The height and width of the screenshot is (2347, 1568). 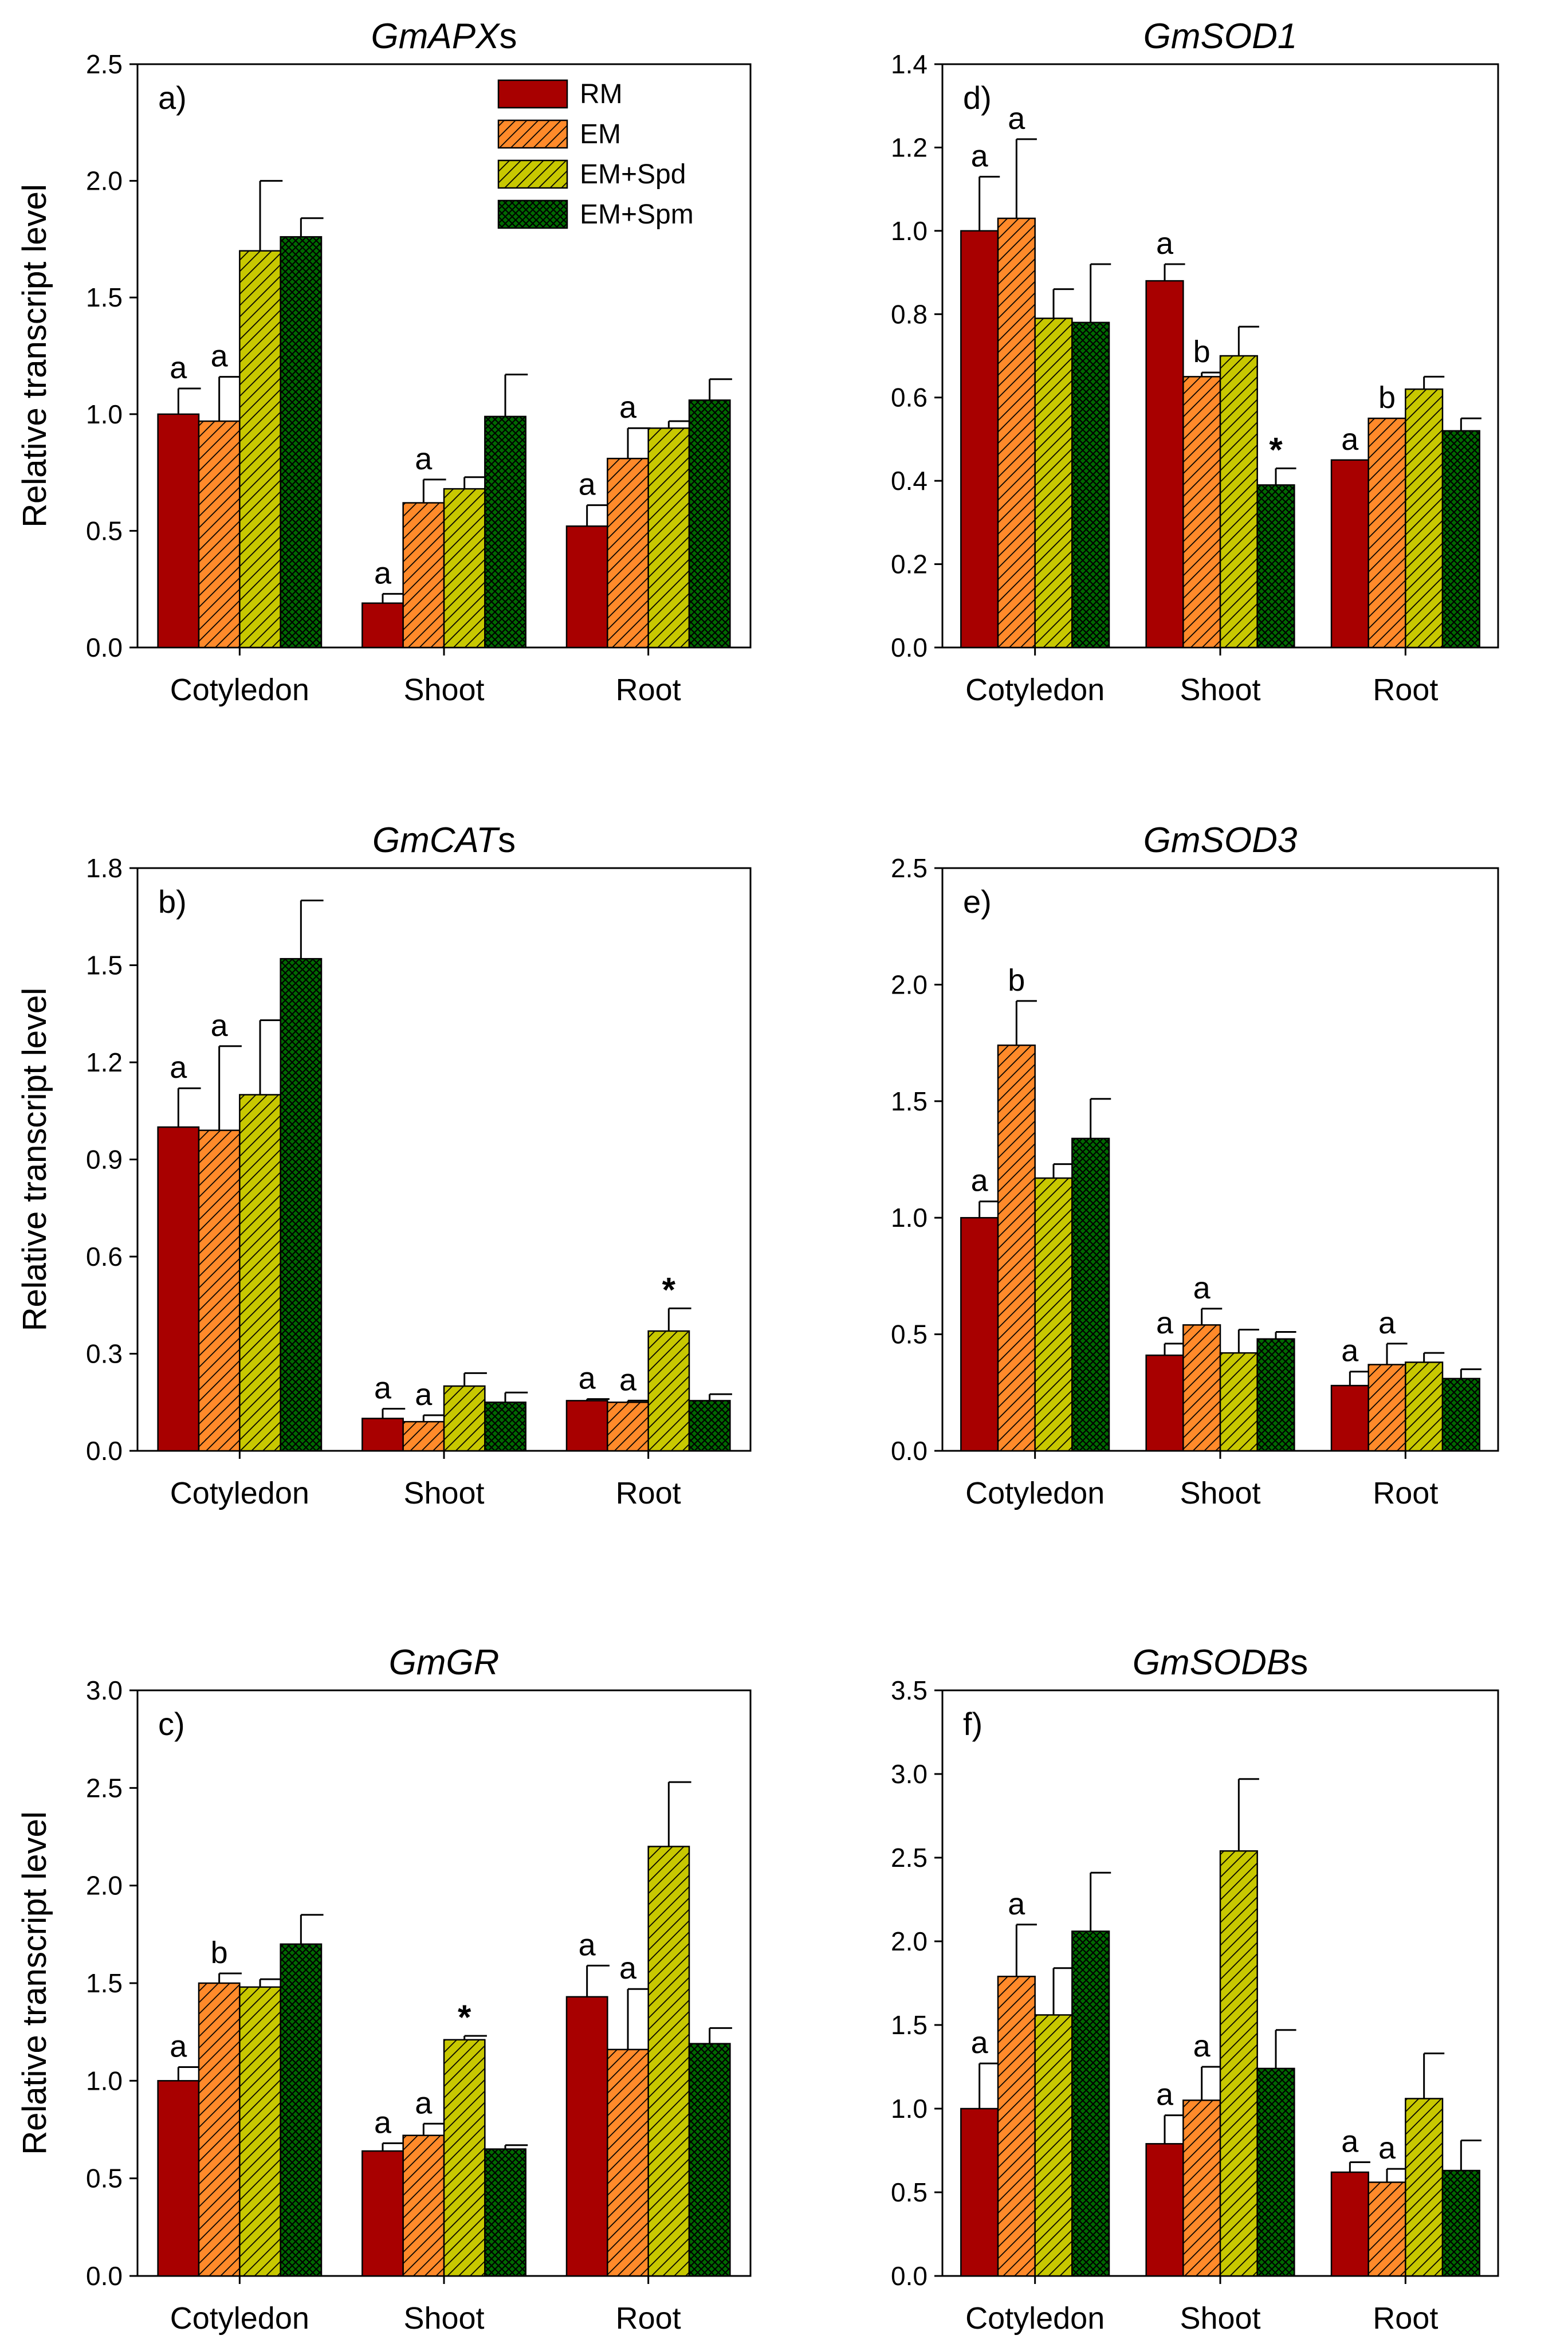 What do you see at coordinates (909, 1774) in the screenshot?
I see `y-tick-label: 3.0` at bounding box center [909, 1774].